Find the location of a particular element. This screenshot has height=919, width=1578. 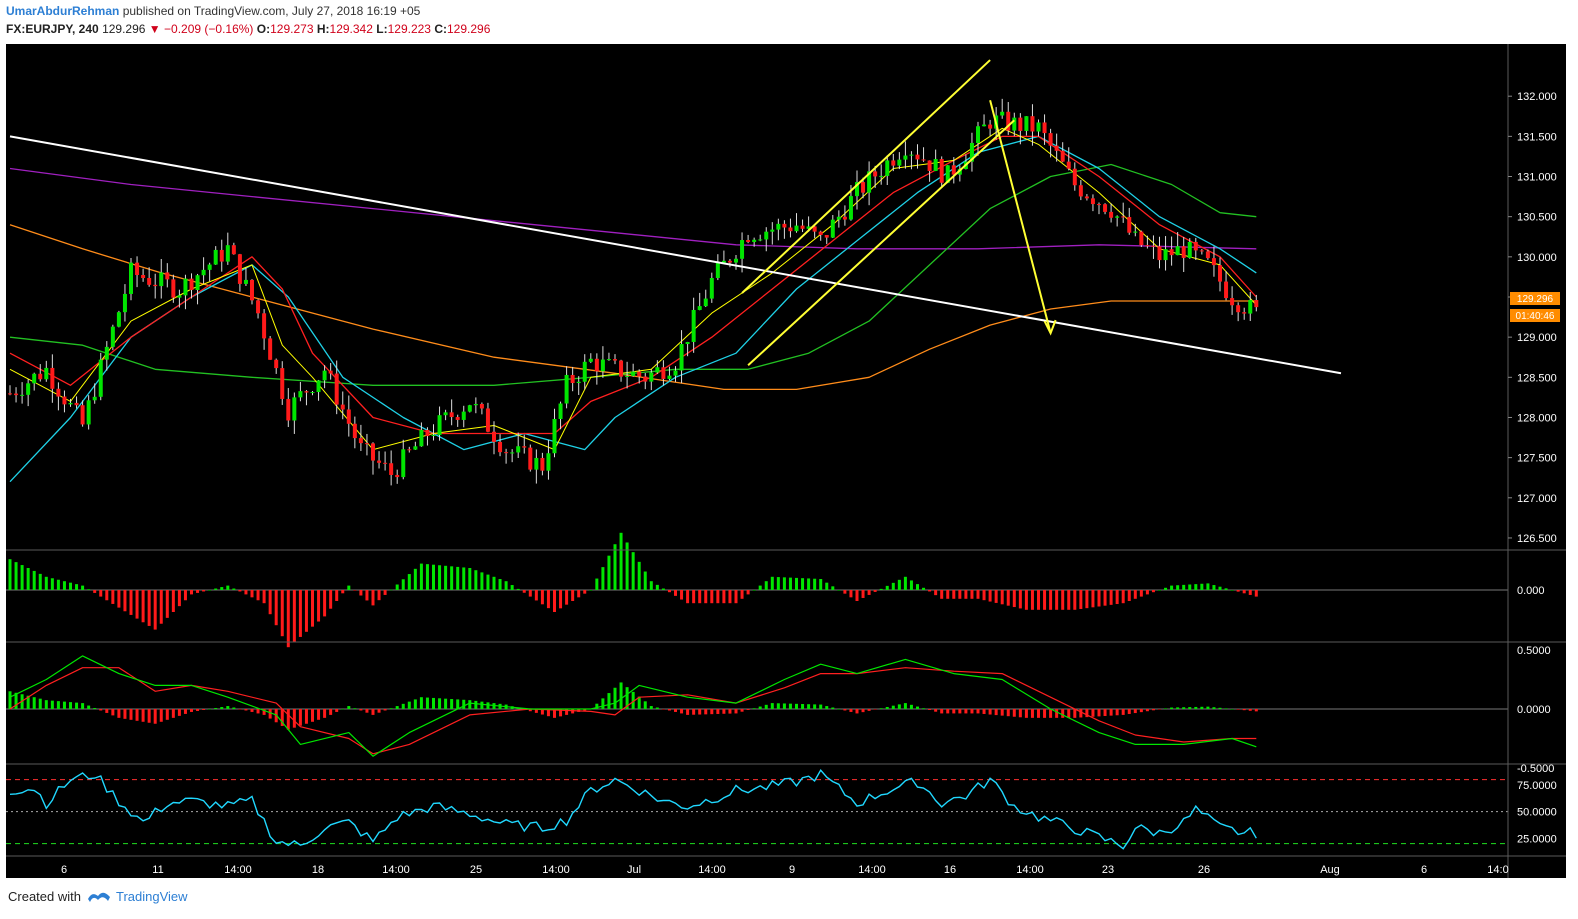

price-tick-label: 128.500 is located at coordinates (1537, 378).